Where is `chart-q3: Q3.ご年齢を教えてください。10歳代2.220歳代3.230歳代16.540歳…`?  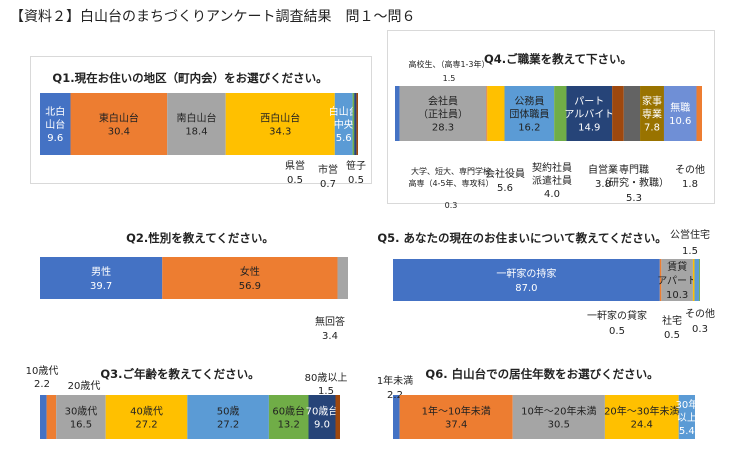
chart-q3: Q3.ご年齢を教えてください。10歳代2.220歳代3.230歳代16.540歳… is located at coordinates (198, 411).